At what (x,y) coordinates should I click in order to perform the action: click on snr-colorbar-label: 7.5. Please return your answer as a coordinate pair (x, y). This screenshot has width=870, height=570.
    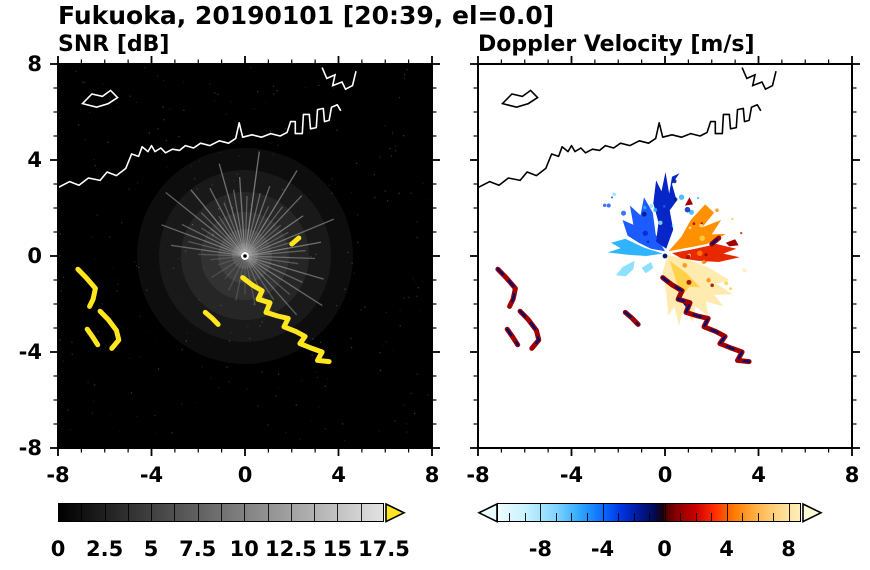
    Looking at the image, I should click on (198, 549).